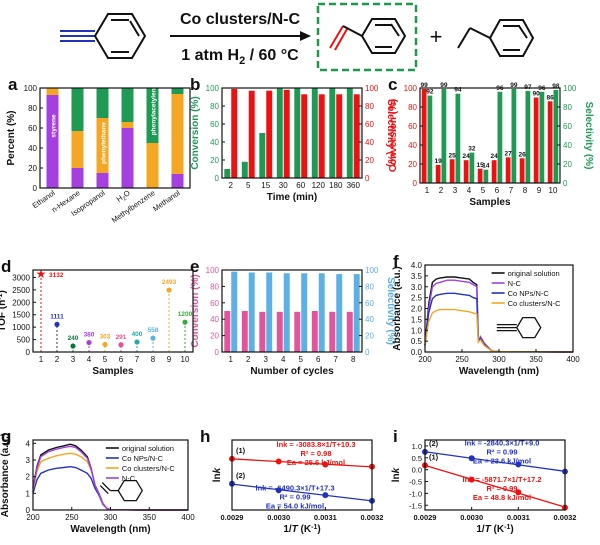  What do you see at coordinates (397, 308) in the screenshot?
I see `f-y-label: Absorbance (a.u.)` at bounding box center [397, 308].